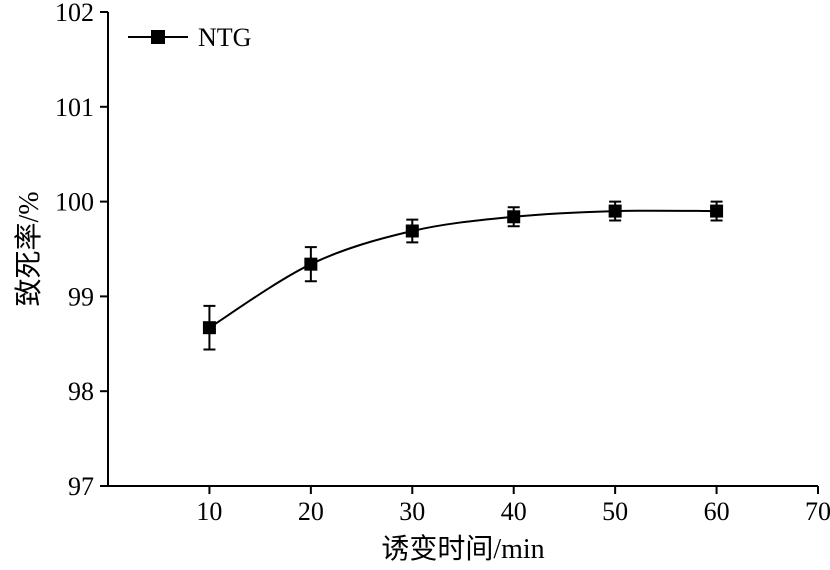 The image size is (830, 570). What do you see at coordinates (158, 37) in the screenshot?
I see `legend-marker-square` at bounding box center [158, 37].